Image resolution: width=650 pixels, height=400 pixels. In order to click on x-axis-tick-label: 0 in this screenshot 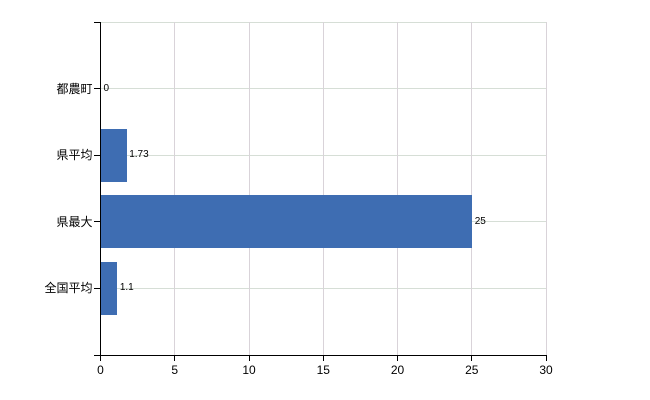, I will do `click(100, 370)`.